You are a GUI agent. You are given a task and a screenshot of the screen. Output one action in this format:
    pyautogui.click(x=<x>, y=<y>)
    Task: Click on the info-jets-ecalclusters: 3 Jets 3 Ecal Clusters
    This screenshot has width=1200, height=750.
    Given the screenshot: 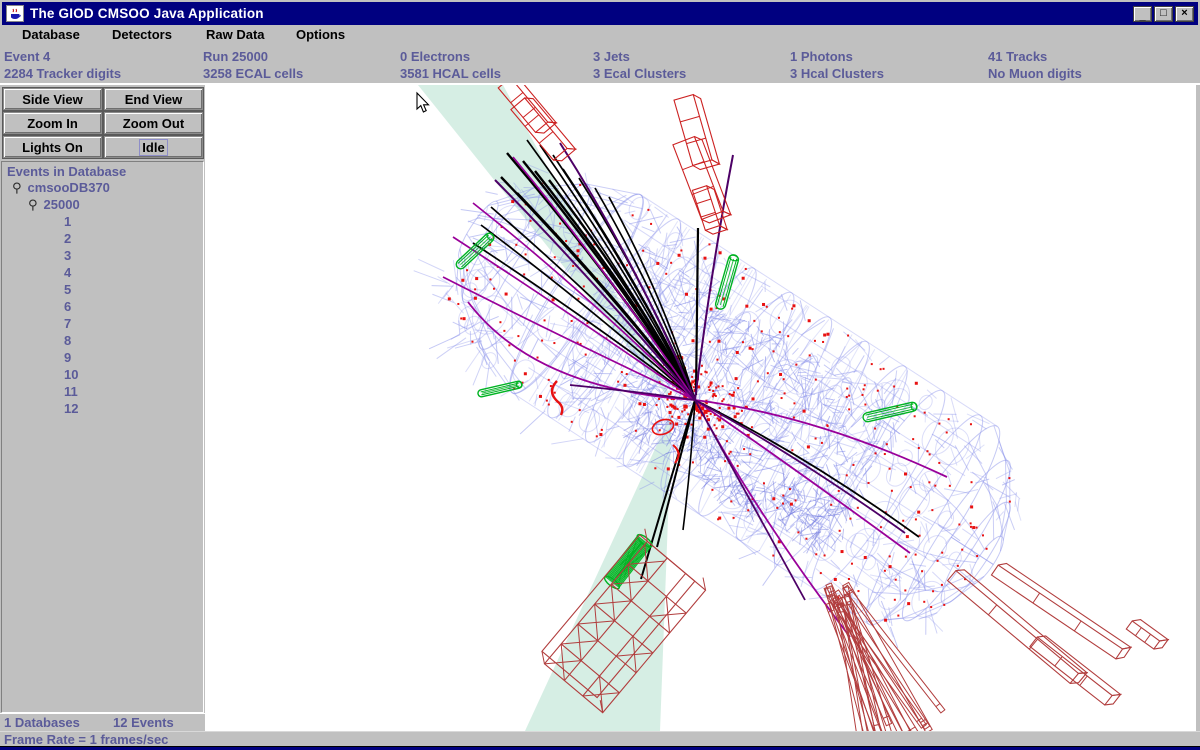 What is the action you would take?
    pyautogui.click(x=639, y=65)
    